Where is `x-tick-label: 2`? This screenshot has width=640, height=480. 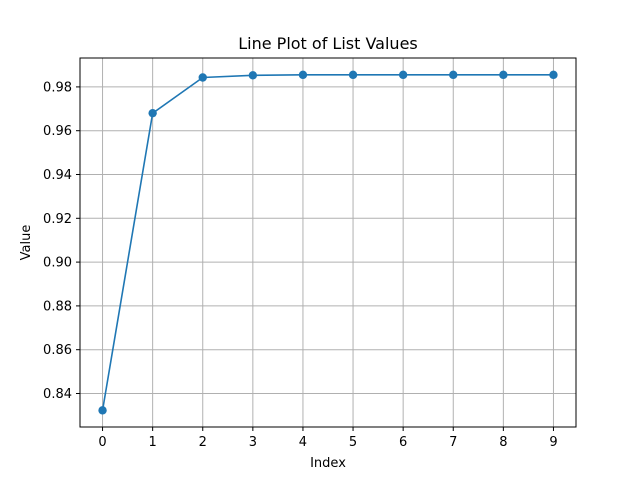 x-tick-label: 2 is located at coordinates (203, 442).